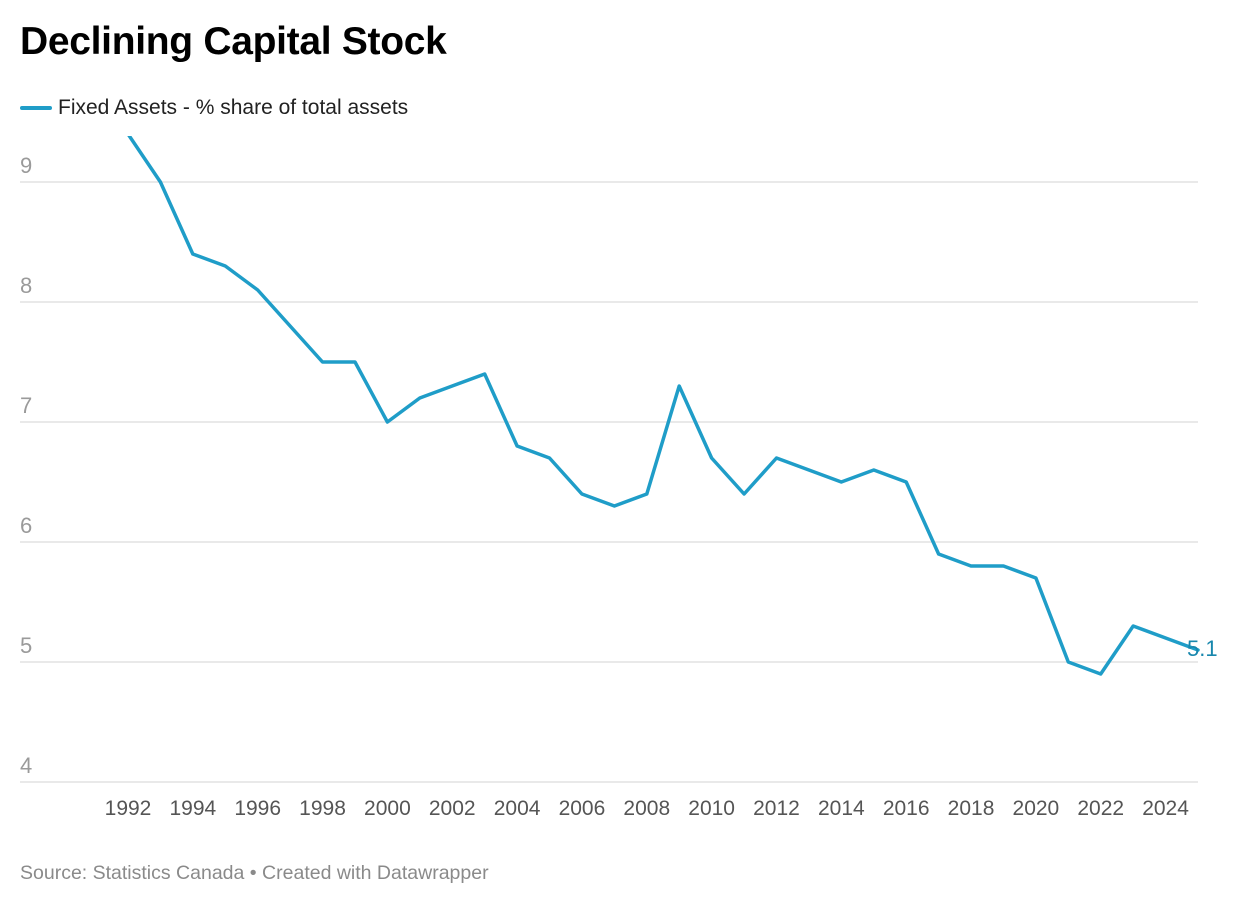  I want to click on credit-text: Created with Datawrapper, so click(375, 873).